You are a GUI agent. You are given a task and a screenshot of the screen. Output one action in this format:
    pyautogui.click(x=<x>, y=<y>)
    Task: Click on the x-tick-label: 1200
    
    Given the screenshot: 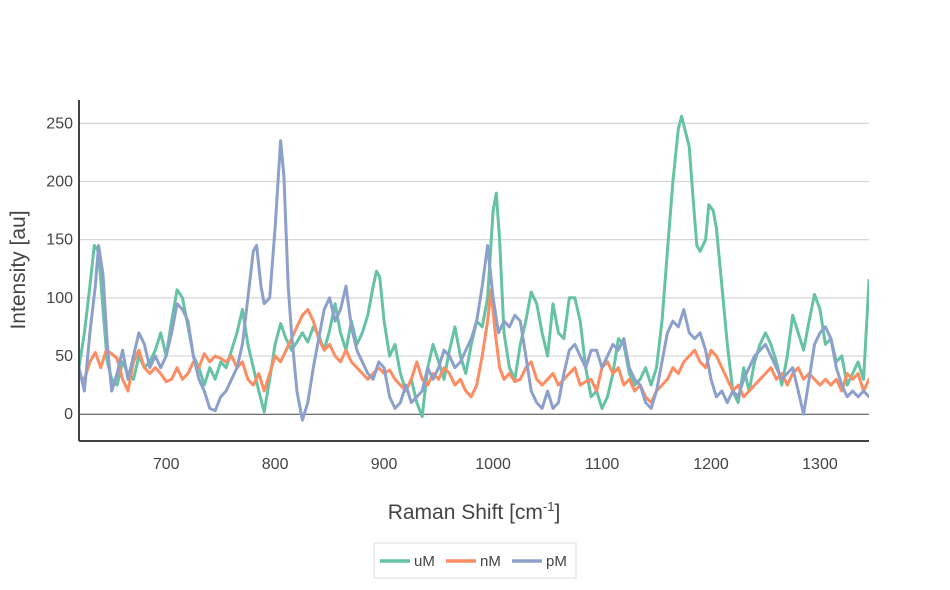 What is the action you would take?
    pyautogui.click(x=711, y=464)
    